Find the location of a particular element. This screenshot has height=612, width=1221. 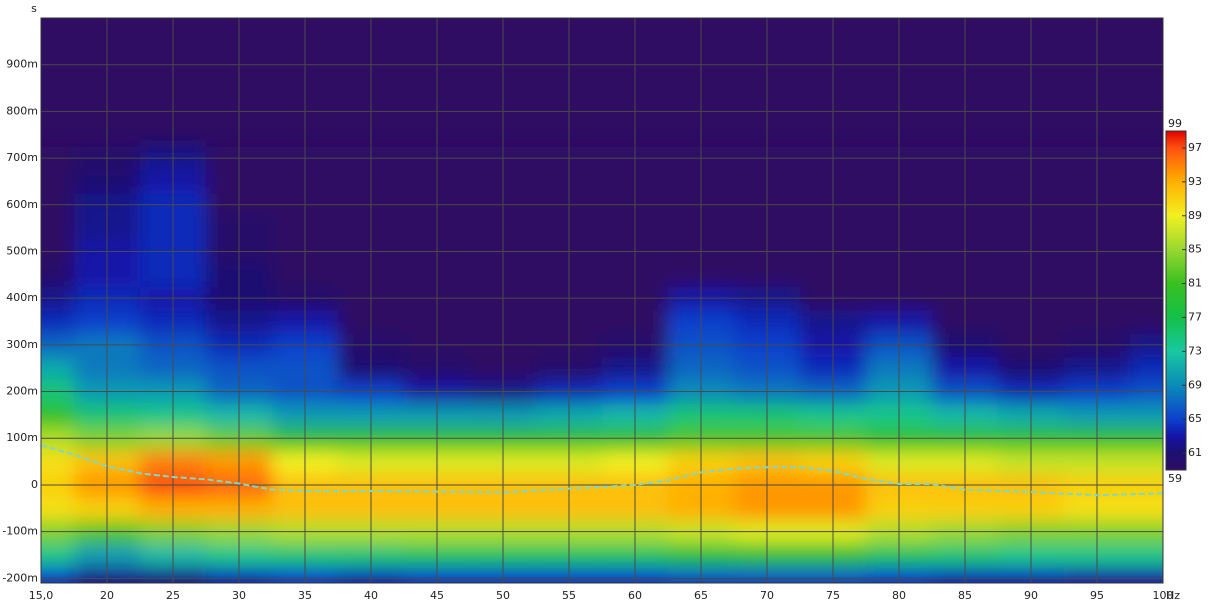

y-tick-label: 700m is located at coordinates (22, 157).